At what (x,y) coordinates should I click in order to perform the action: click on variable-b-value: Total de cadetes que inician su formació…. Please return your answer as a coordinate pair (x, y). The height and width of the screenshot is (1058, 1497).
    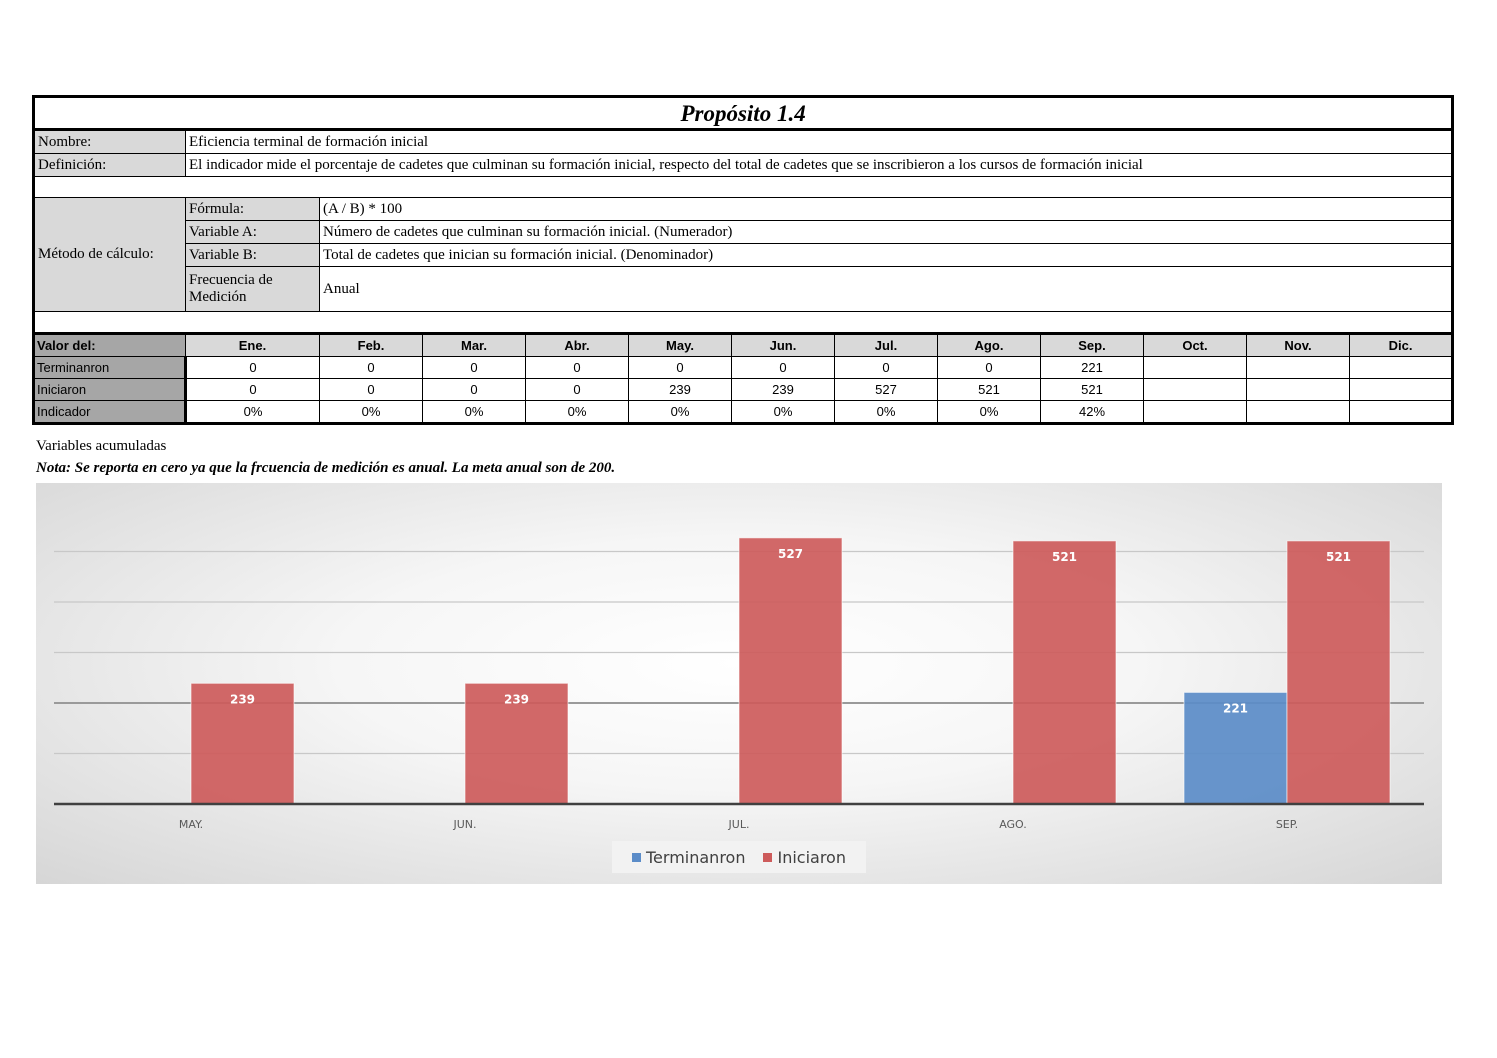
    Looking at the image, I should click on (886, 255).